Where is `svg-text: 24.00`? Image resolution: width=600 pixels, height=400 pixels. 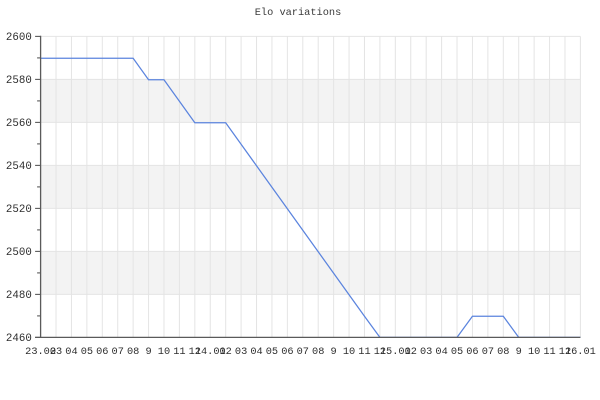
svg-text: 24.00 is located at coordinates (210, 352).